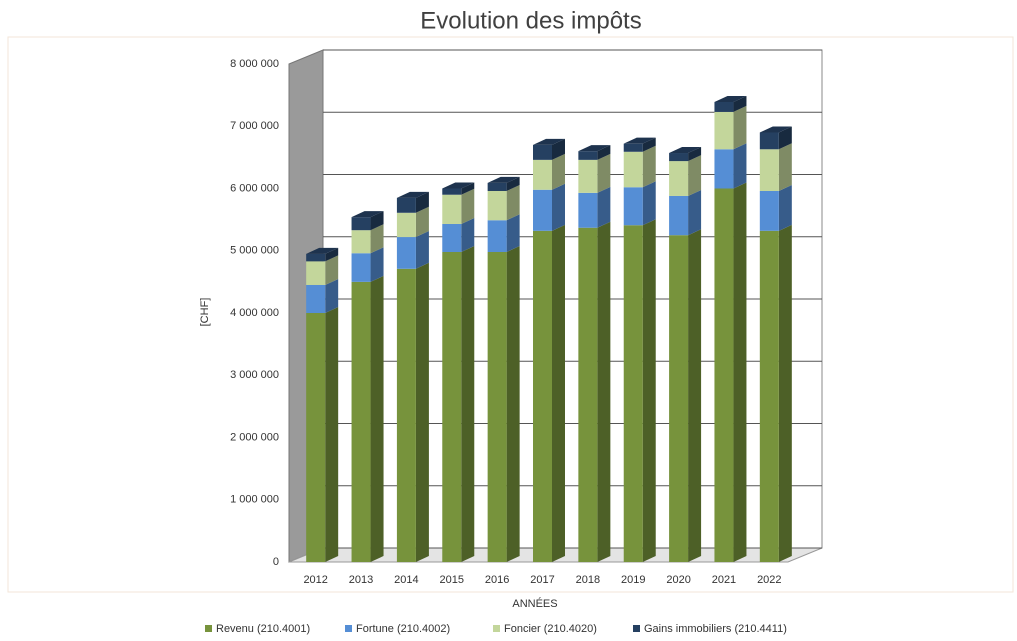  I want to click on legend-label: Fortune (210.4002), so click(403, 629).